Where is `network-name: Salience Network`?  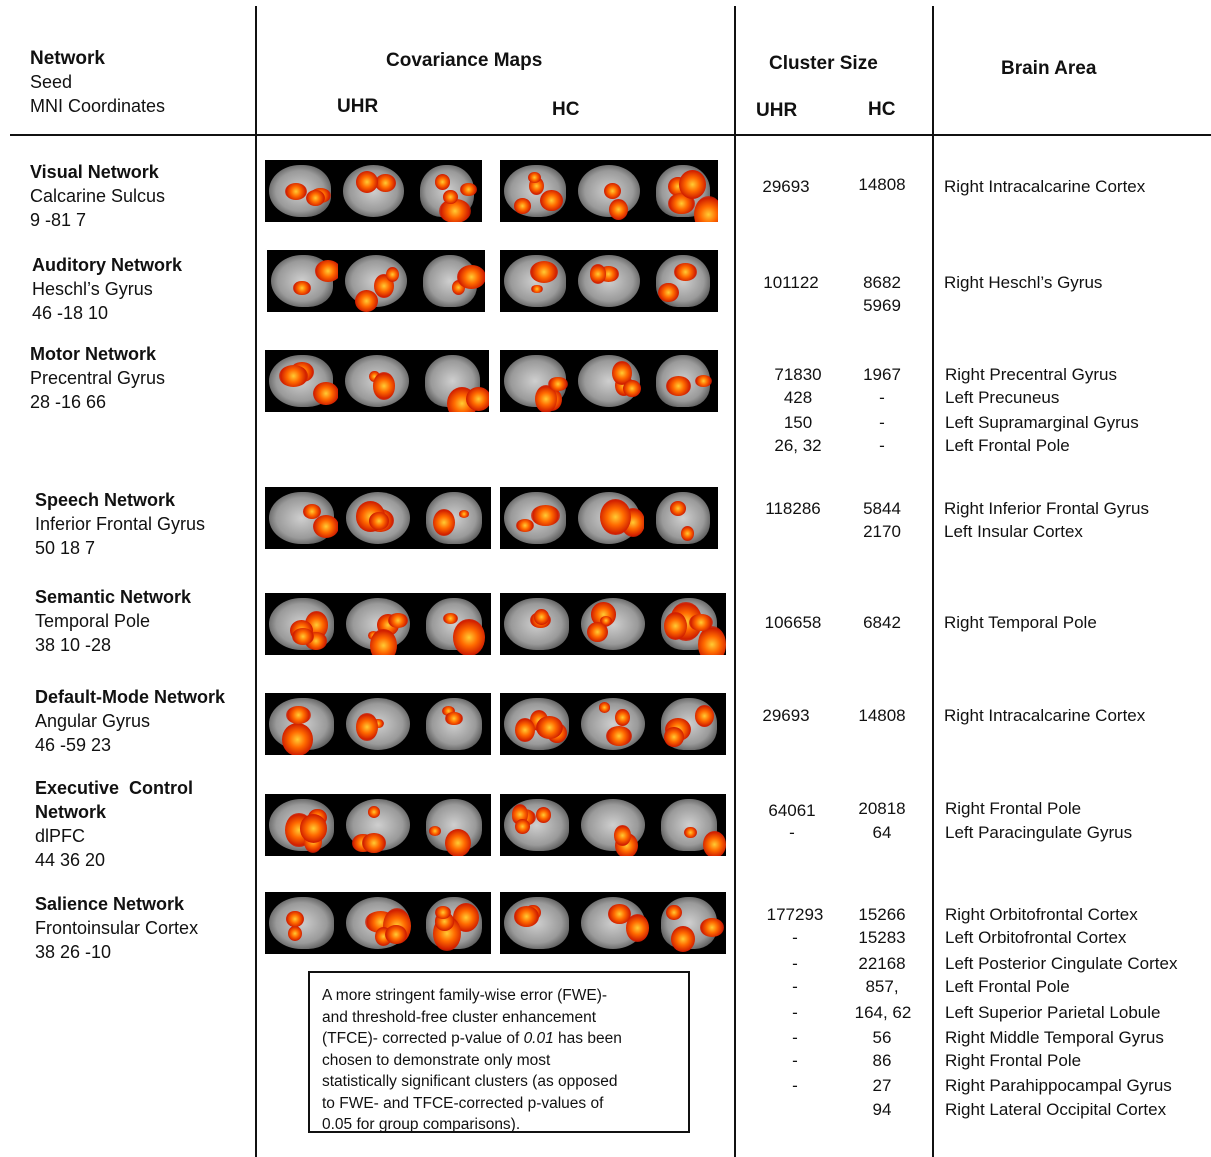
network-name: Salience Network is located at coordinates (110, 904).